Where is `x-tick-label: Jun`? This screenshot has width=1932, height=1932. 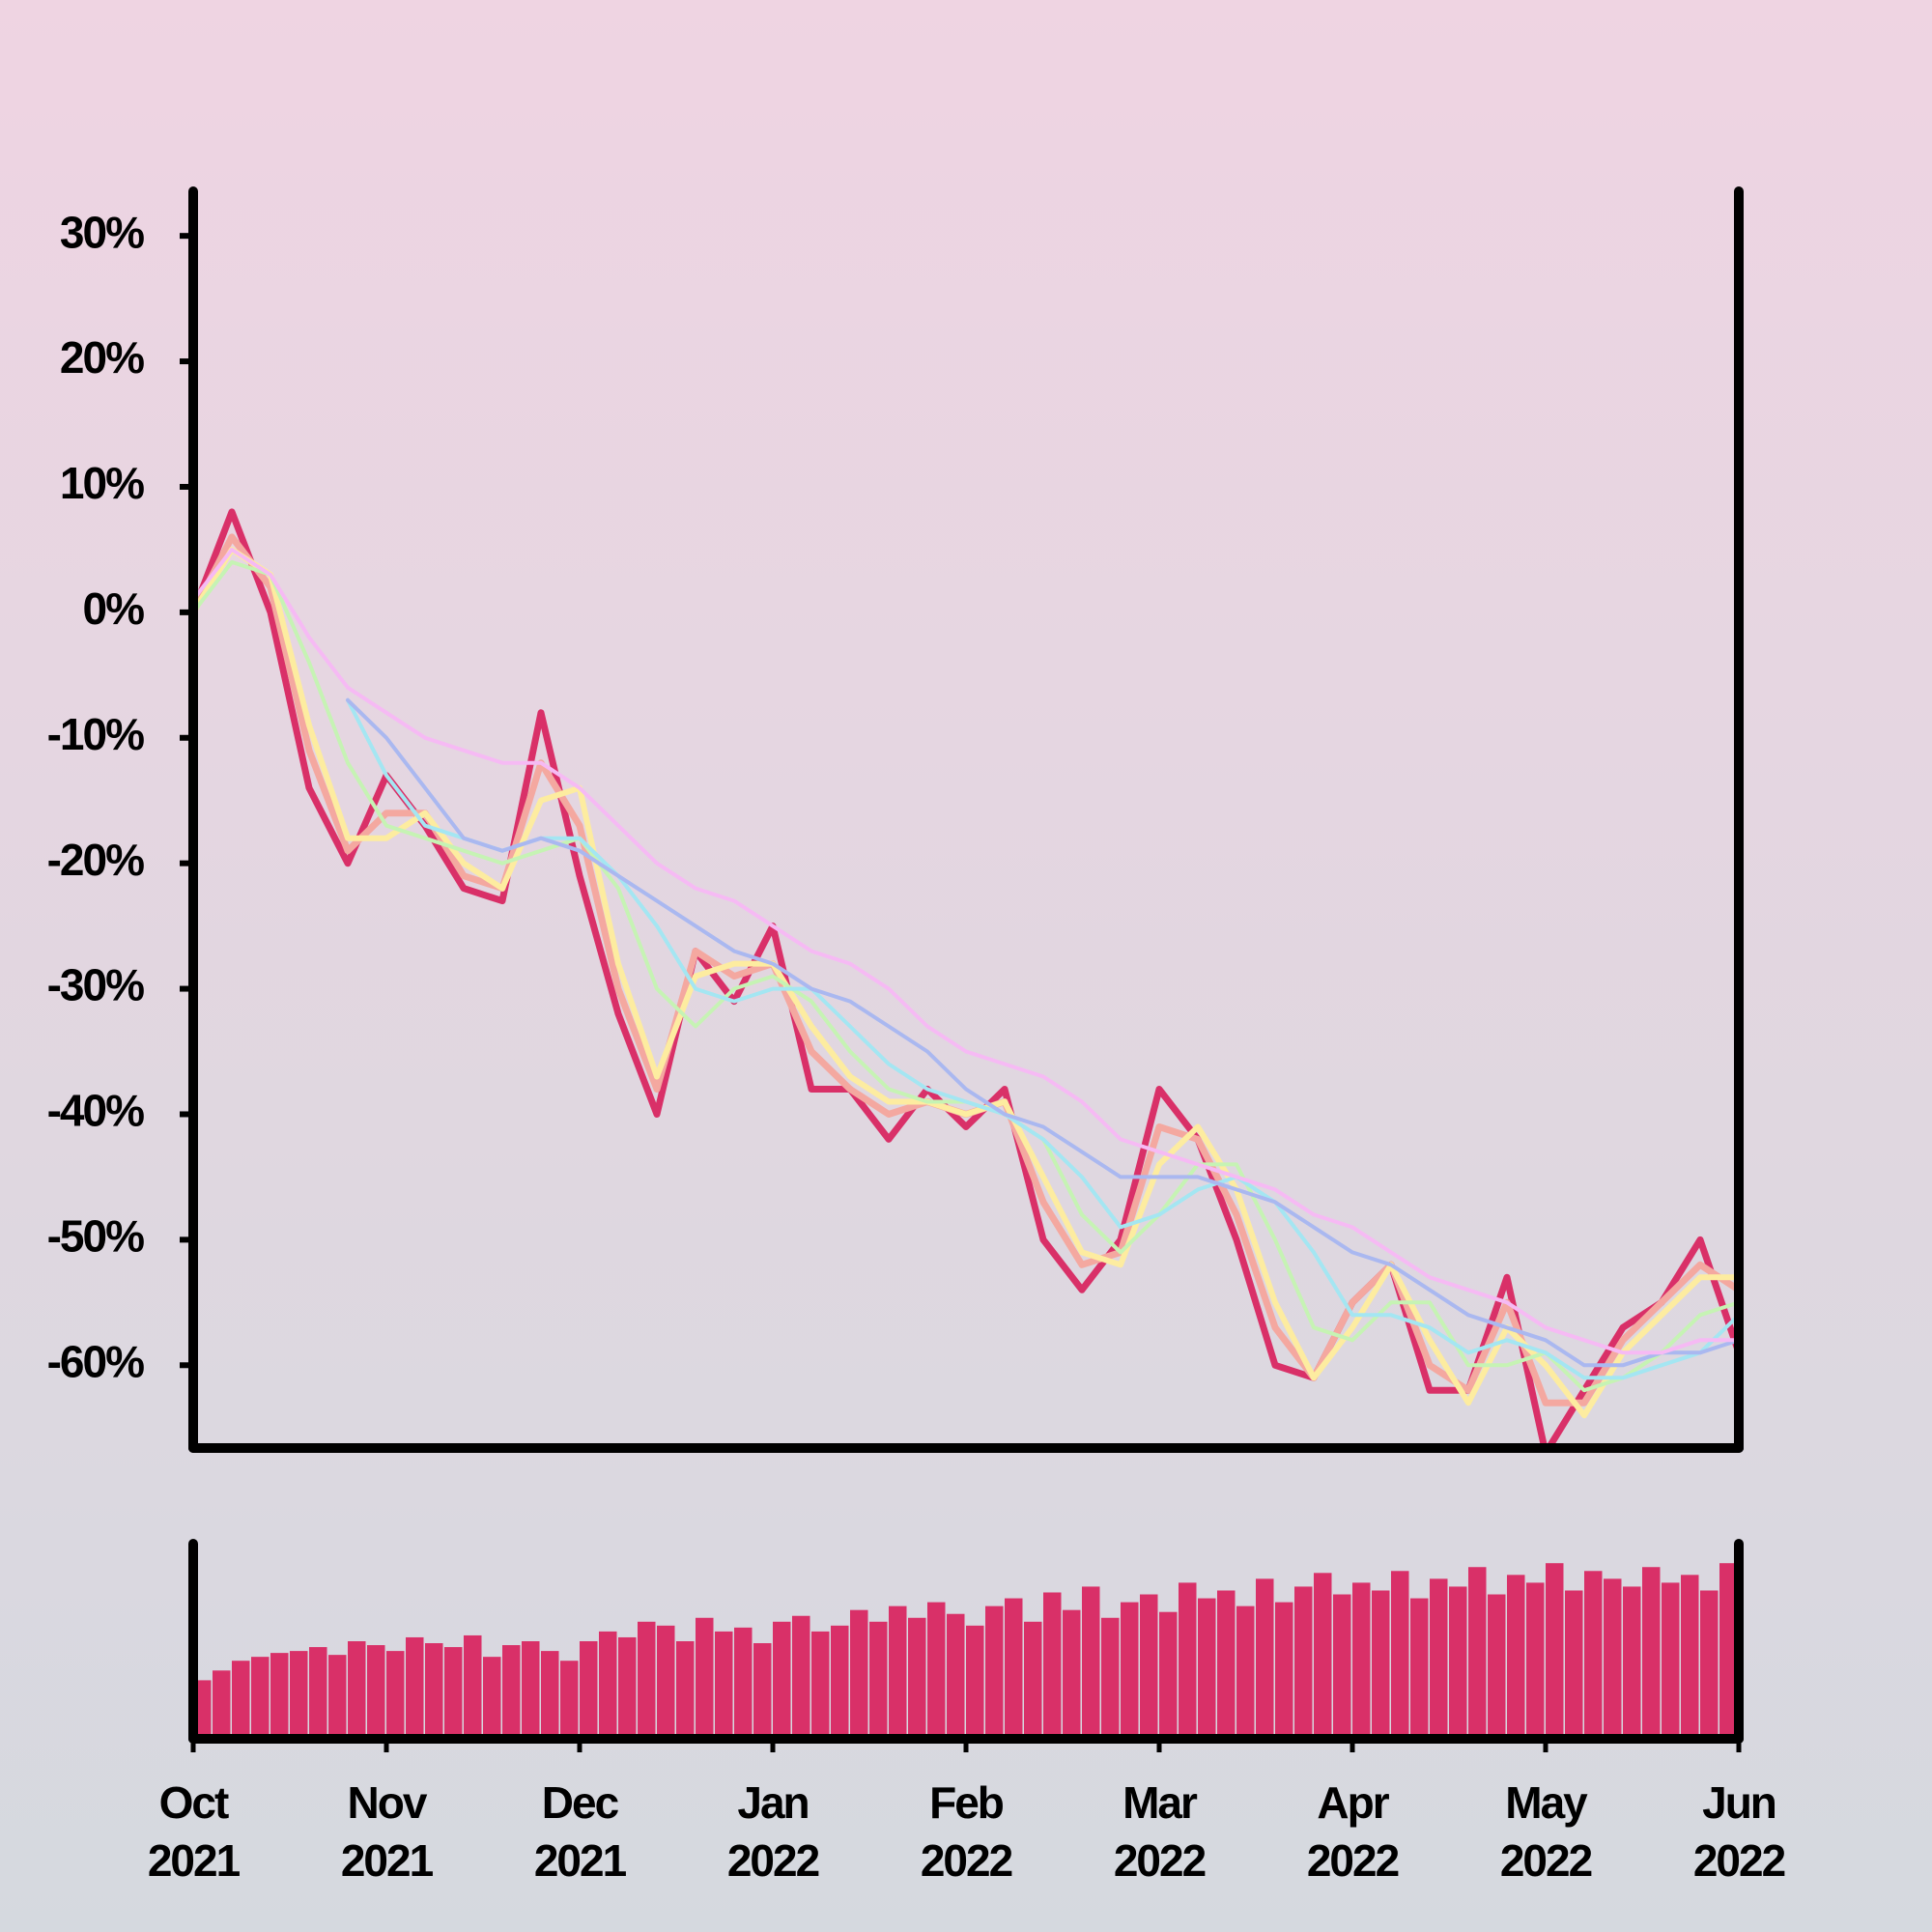 x-tick-label: Jun is located at coordinates (1739, 1802).